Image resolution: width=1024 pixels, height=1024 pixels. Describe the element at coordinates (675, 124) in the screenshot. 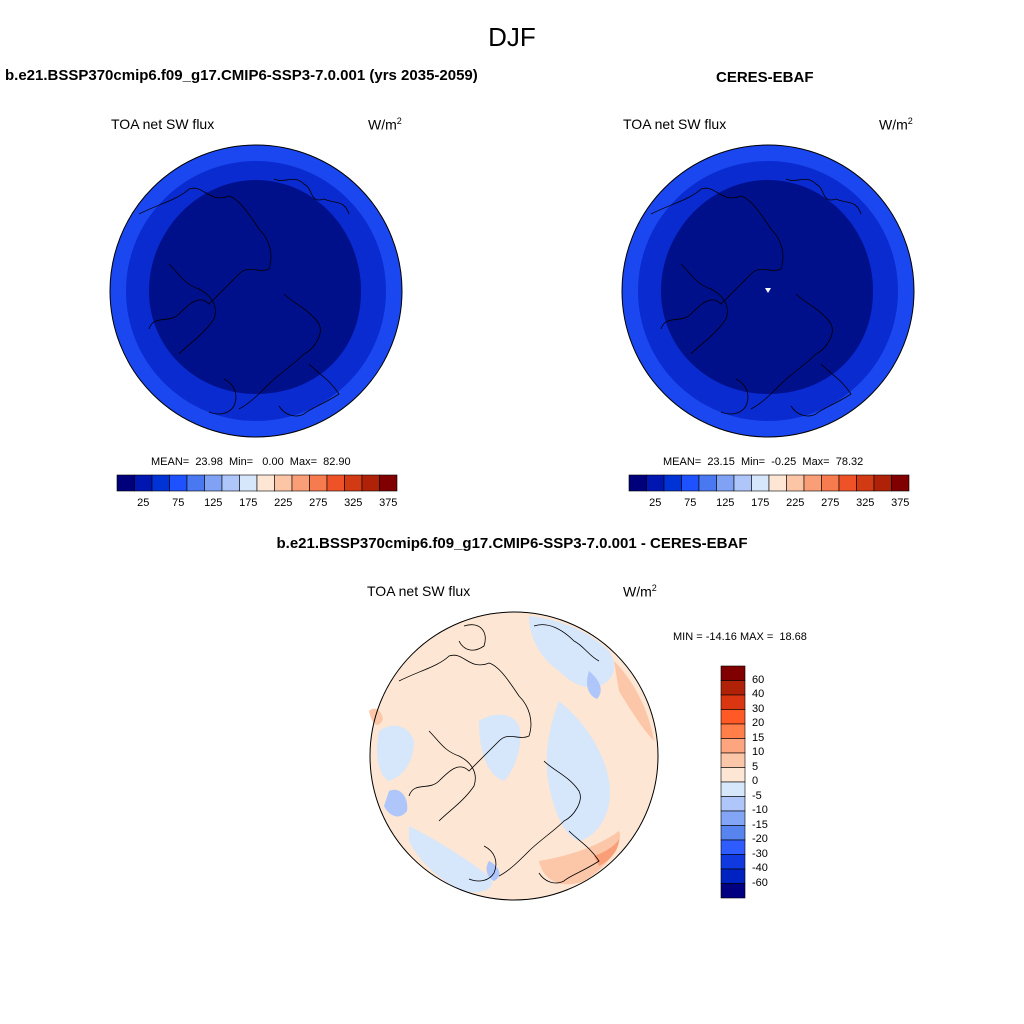

I see `obs-variable-label: TOA net SW flux` at that location.